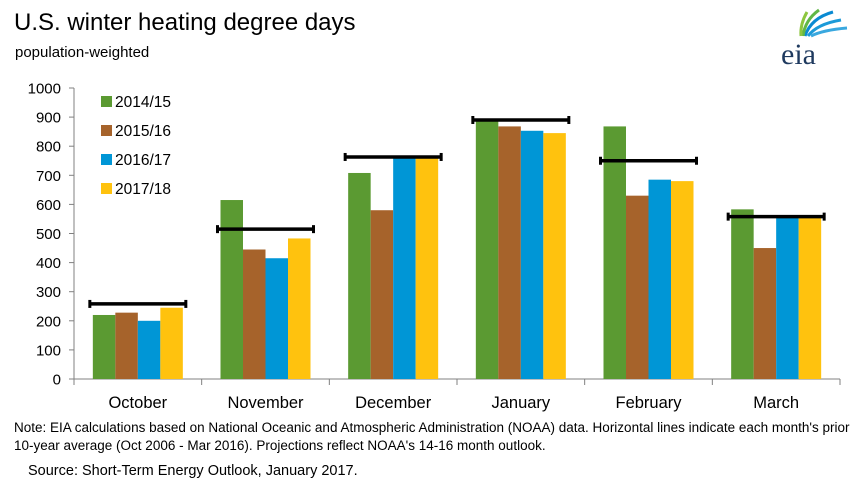  Describe the element at coordinates (57, 380) in the screenshot. I see `y-tick-label: 0` at that location.